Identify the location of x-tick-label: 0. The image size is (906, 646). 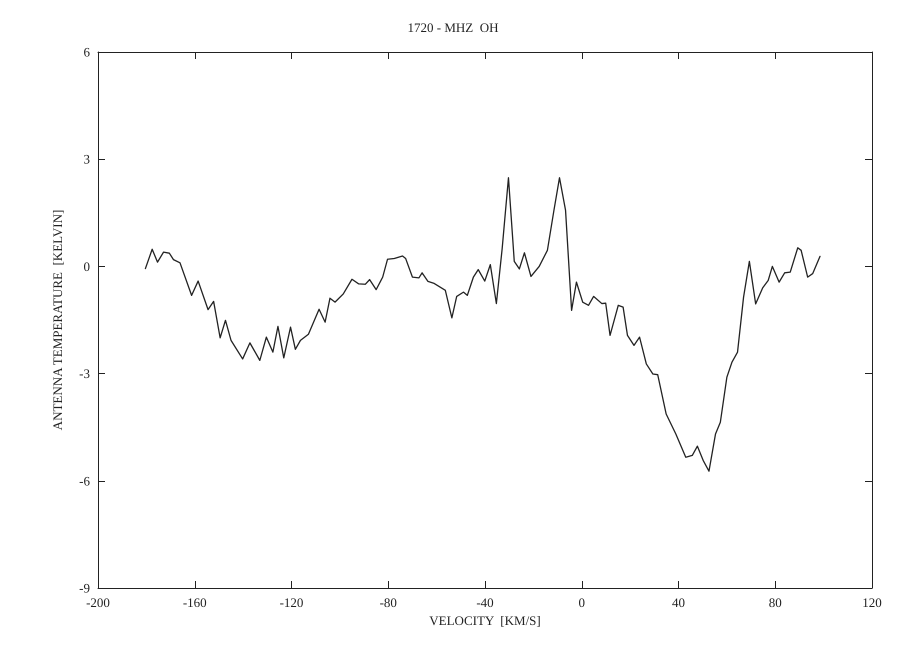
(581, 602).